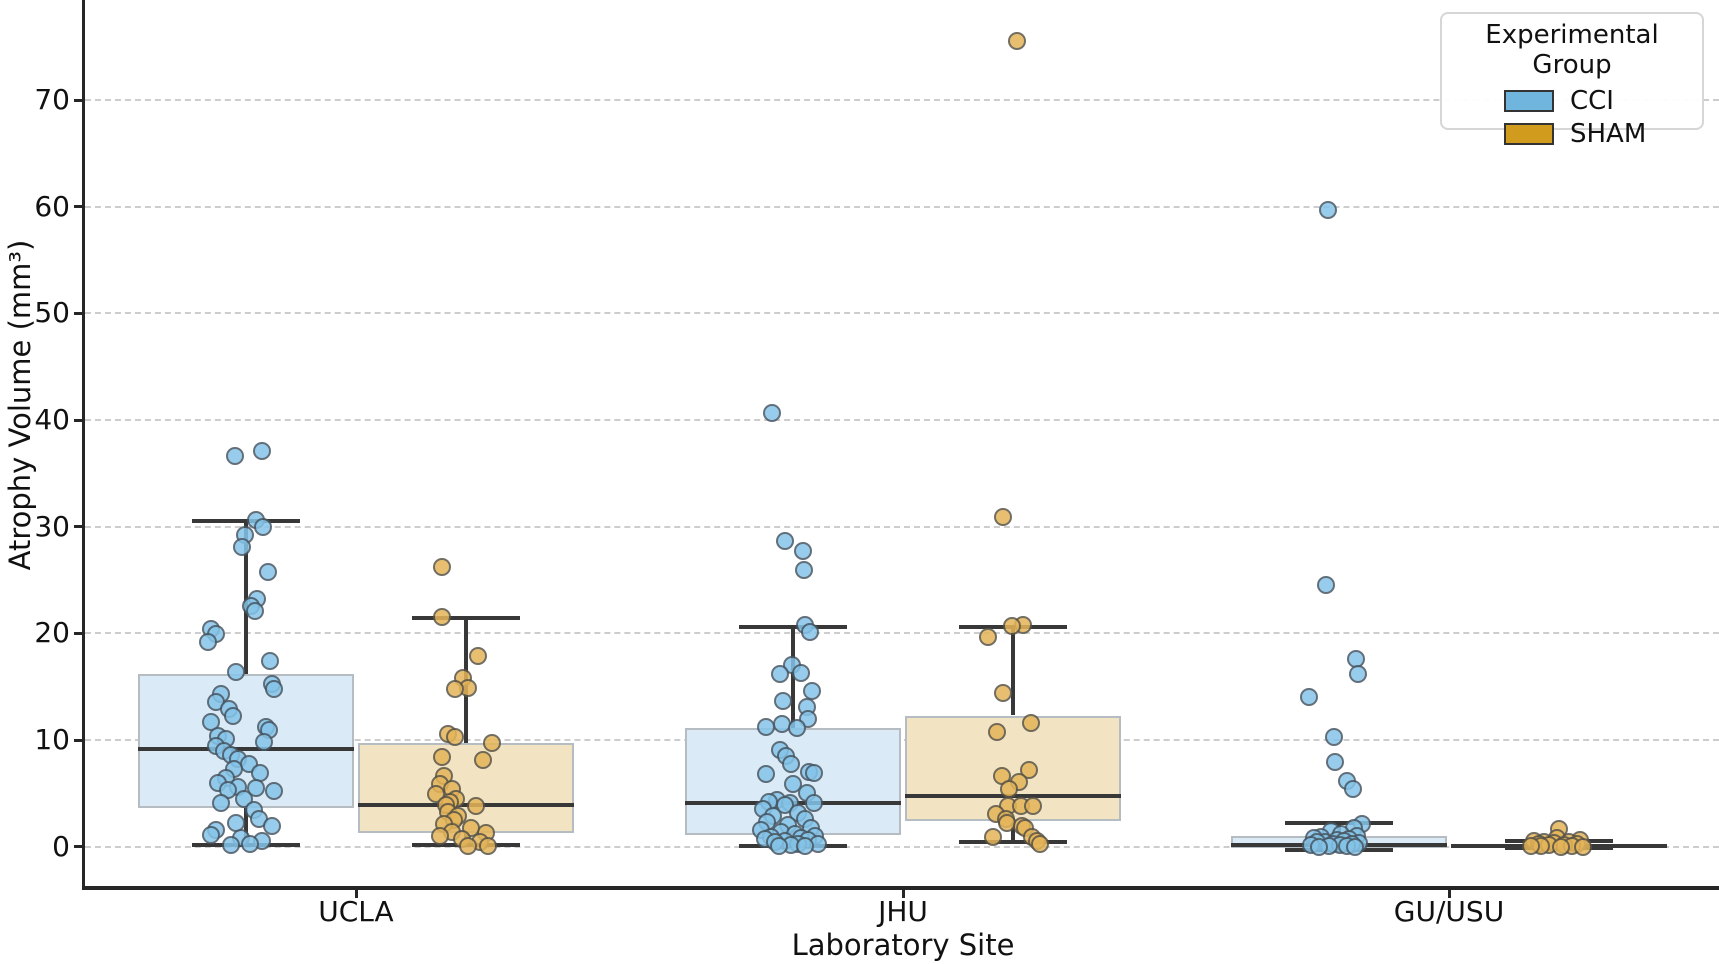  I want to click on gridline-y0, so click(902, 846).